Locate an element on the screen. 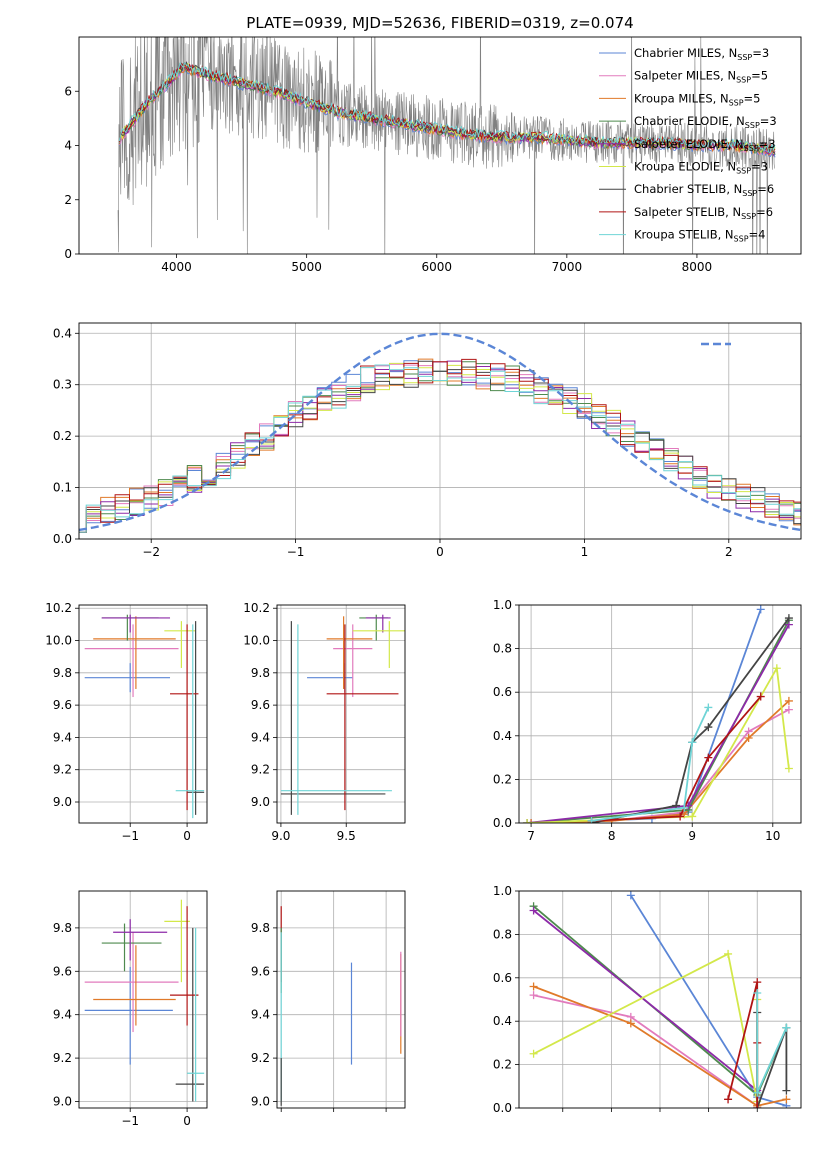 Image resolution: width=819 pixels, height=1170 pixels. y-tick-label: 0.4 is located at coordinates (62, 333).